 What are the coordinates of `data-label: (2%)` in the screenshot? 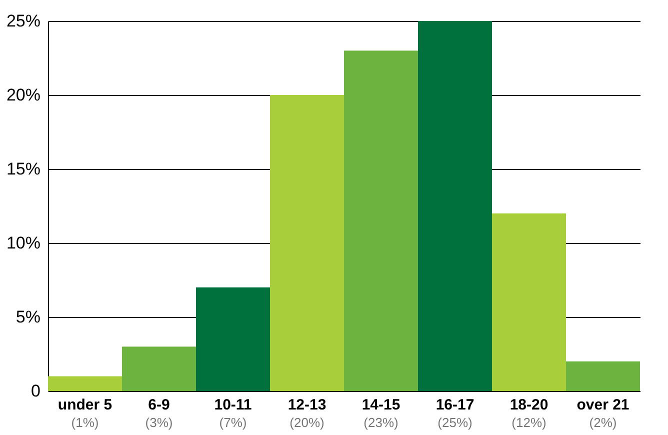 It's located at (603, 422).